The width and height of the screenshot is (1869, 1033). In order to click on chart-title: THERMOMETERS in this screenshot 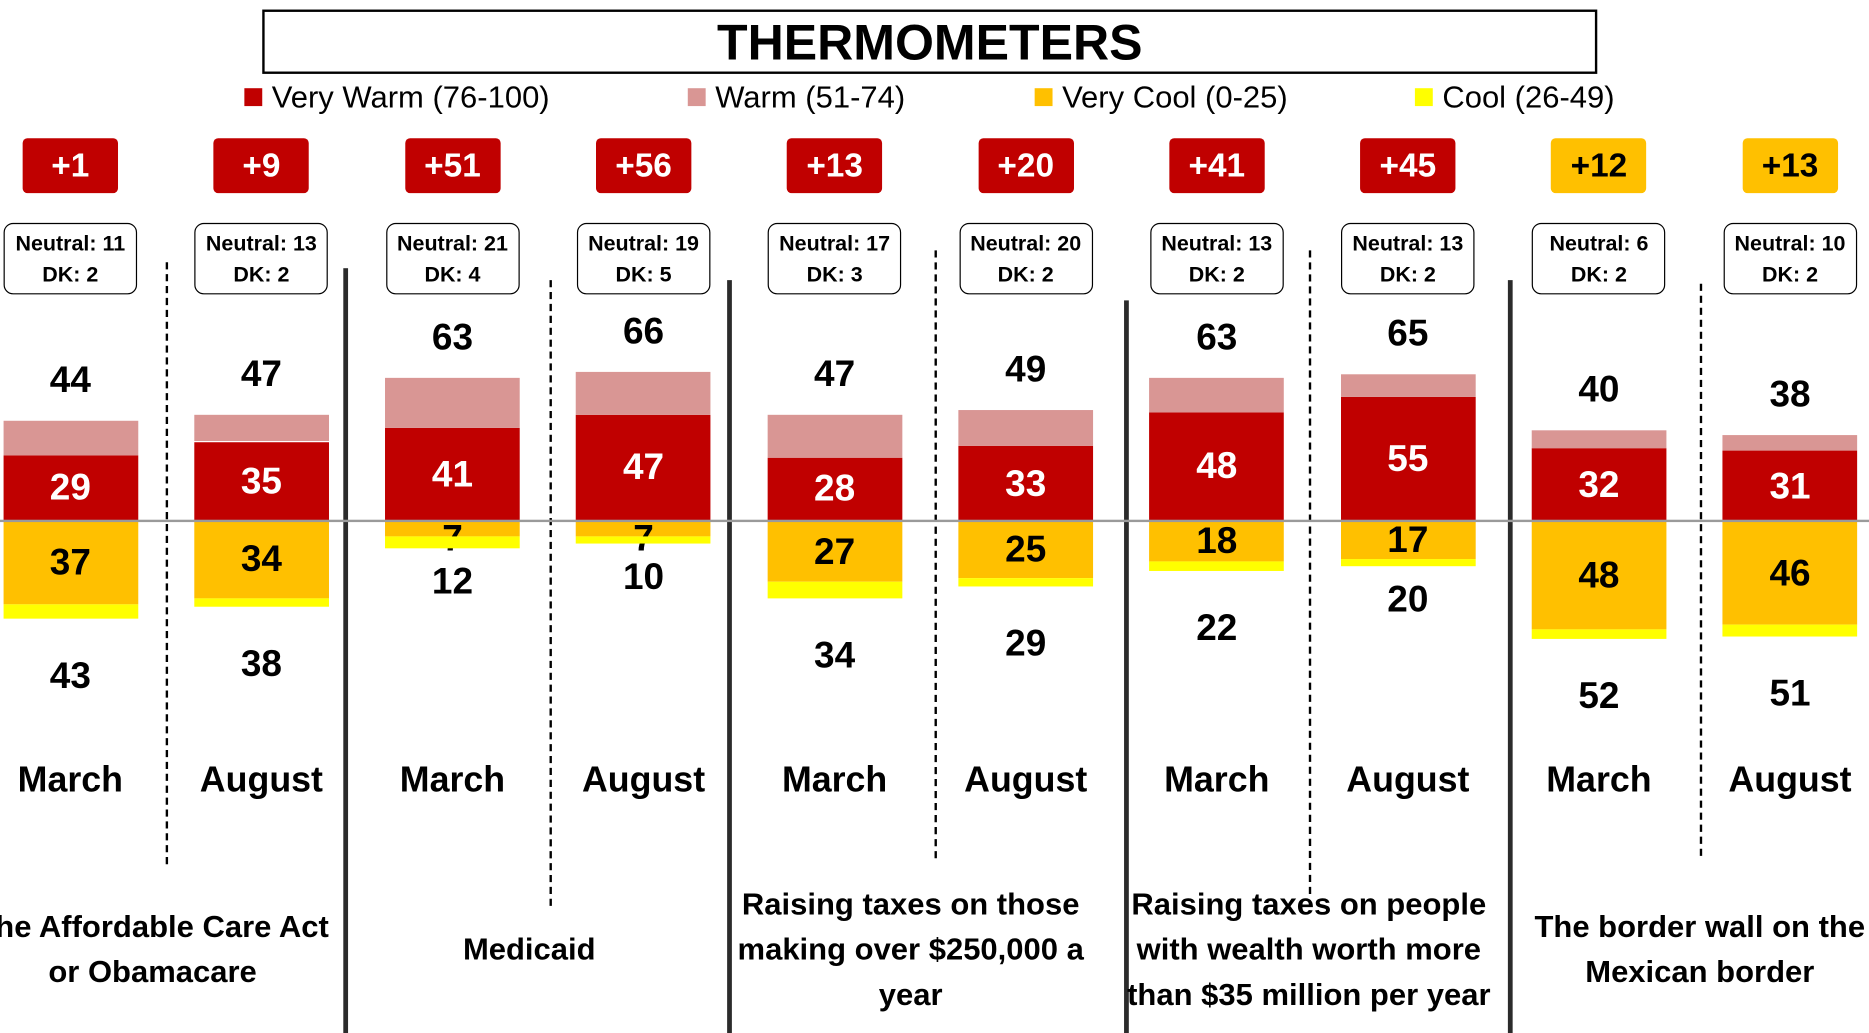, I will do `click(930, 41)`.